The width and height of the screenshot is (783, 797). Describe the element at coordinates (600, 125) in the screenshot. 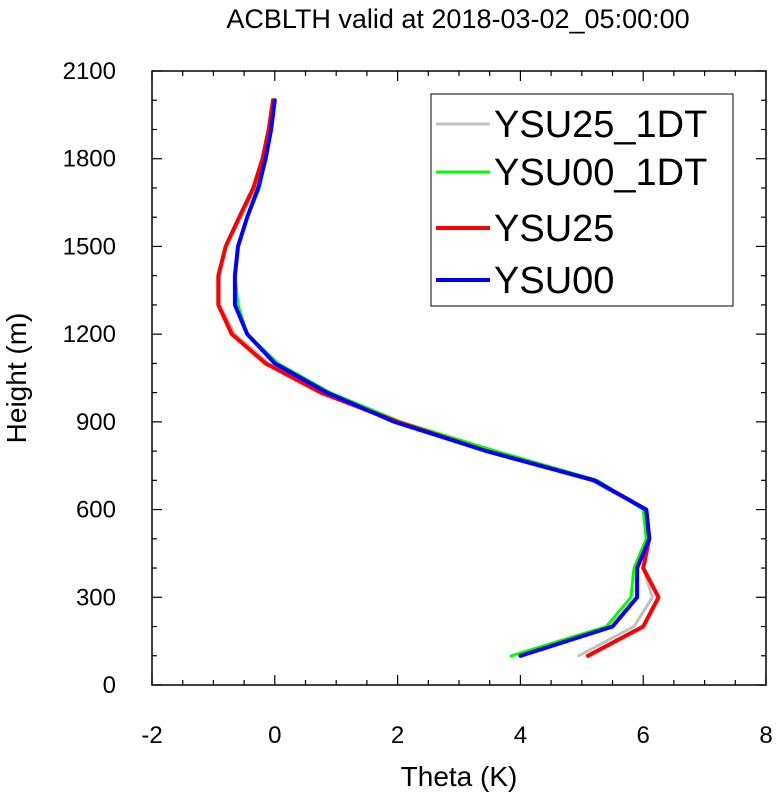

I see `legend-entry: YSU25_1DT` at that location.